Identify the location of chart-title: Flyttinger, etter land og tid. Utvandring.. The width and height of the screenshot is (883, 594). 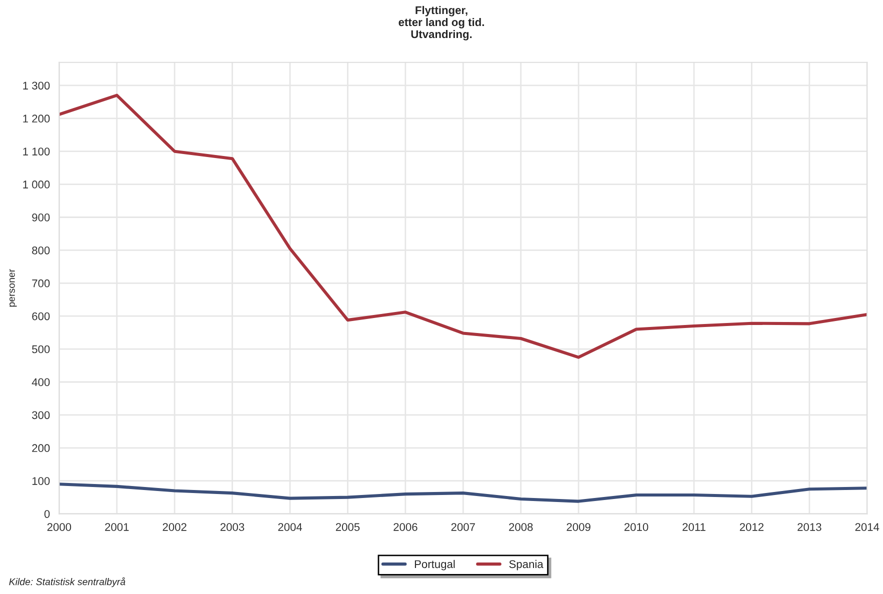
(441, 23).